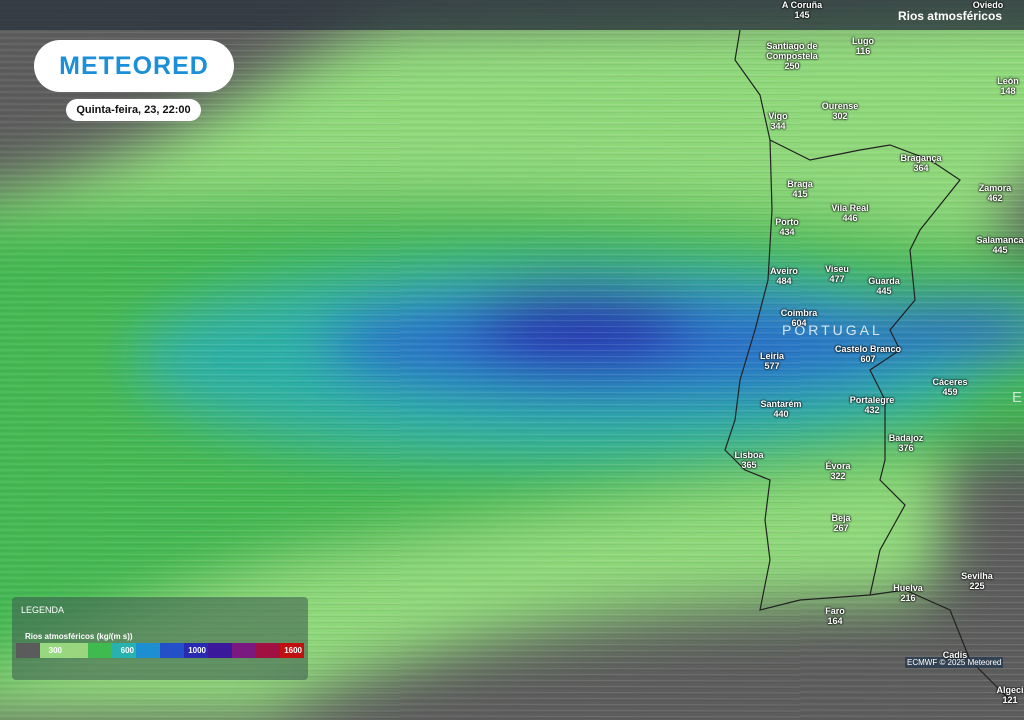  I want to click on legend-swatch: 600, so click(124, 650).